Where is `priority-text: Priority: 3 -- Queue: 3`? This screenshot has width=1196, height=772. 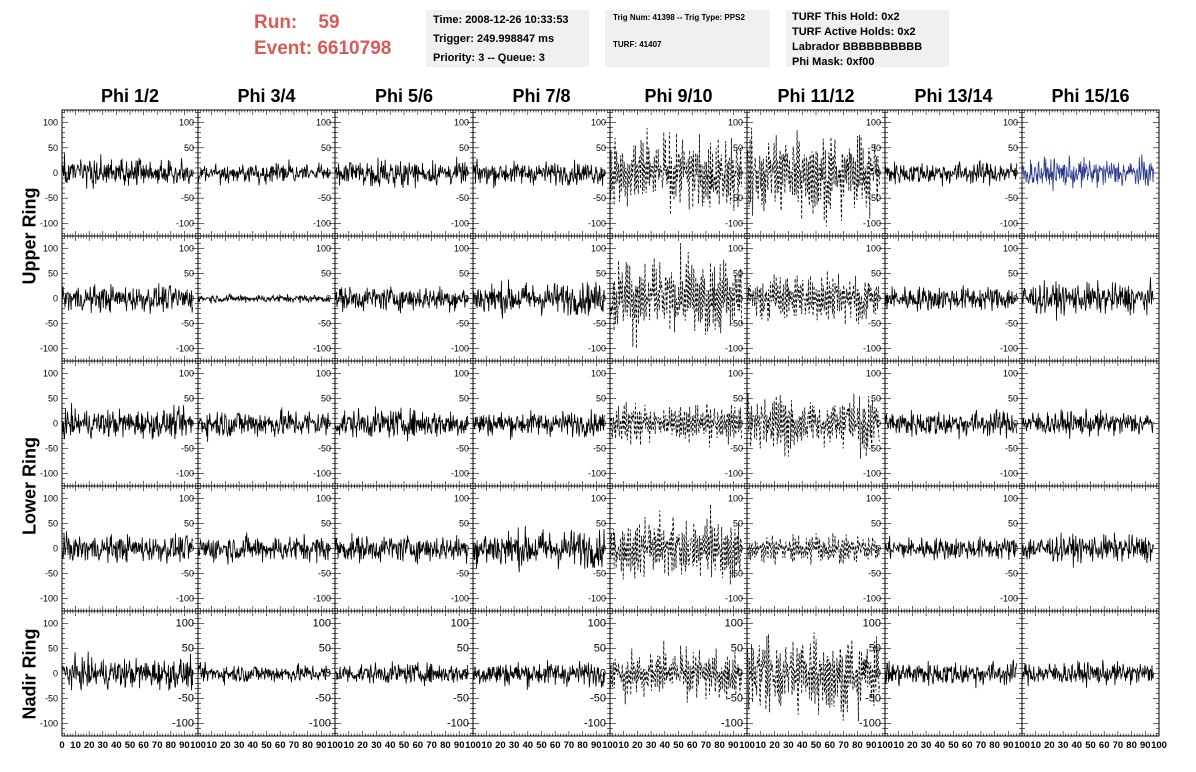 priority-text: Priority: 3 -- Queue: 3 is located at coordinates (489, 58).